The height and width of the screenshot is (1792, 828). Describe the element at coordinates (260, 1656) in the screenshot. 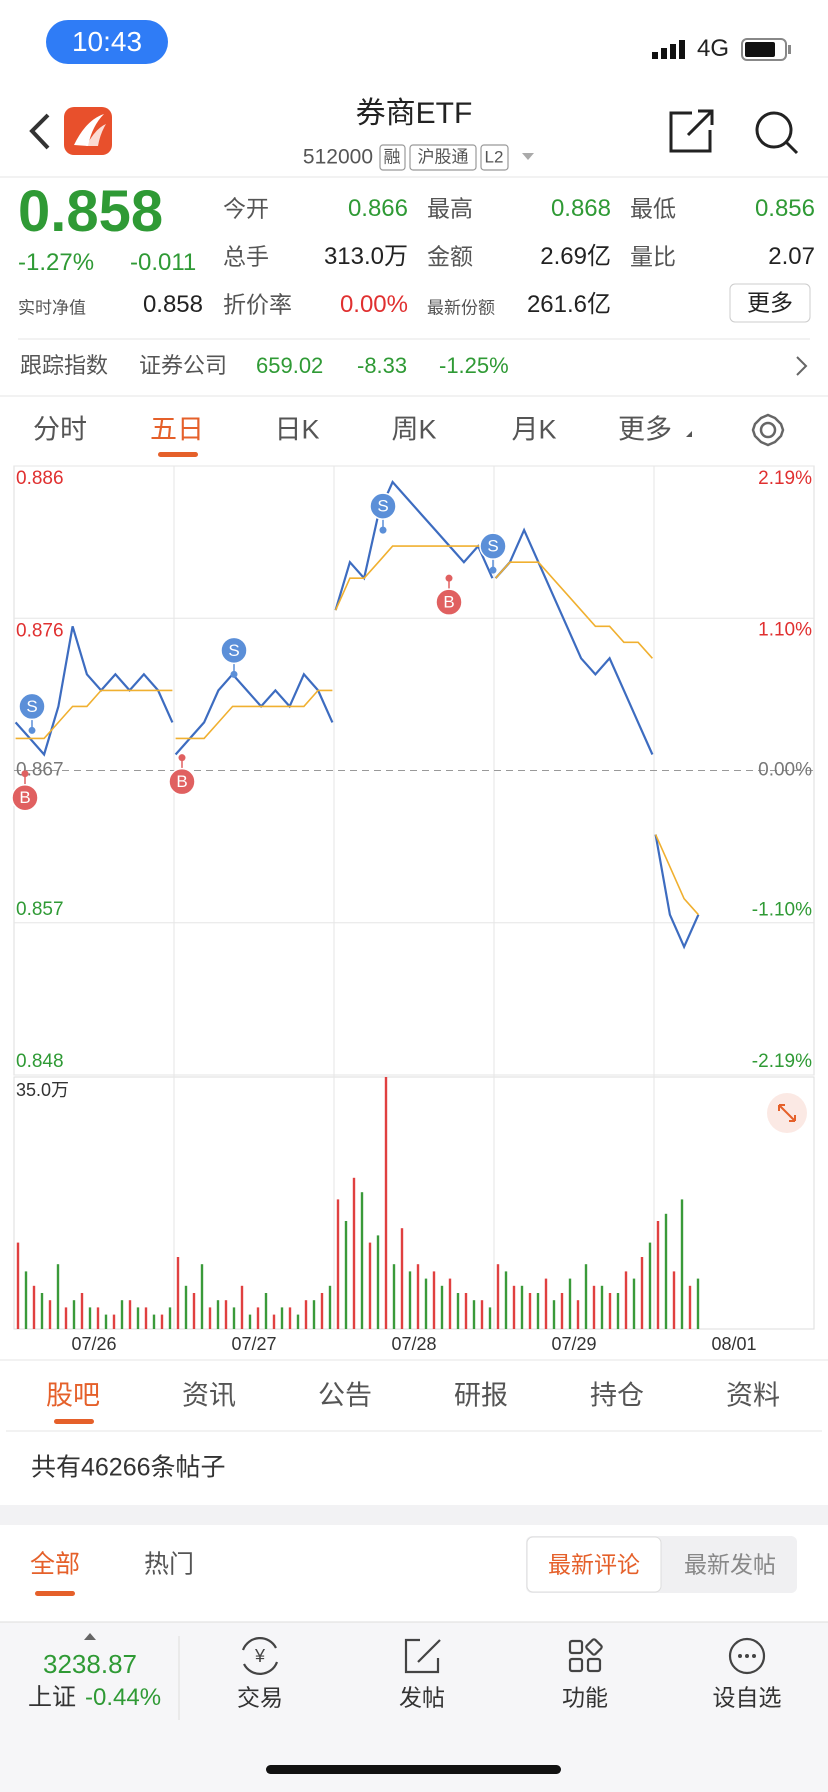

I see `trade-icon: ¥` at that location.